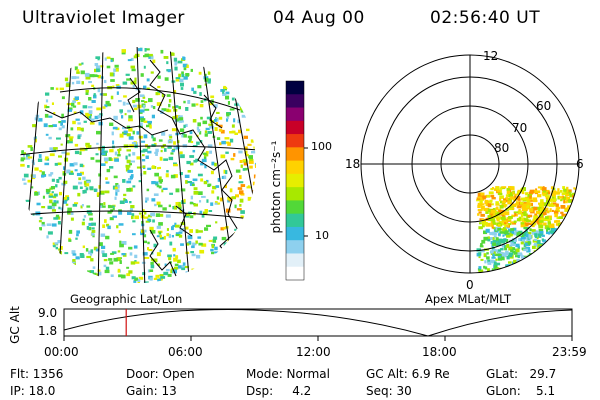 The height and width of the screenshot is (400, 600). What do you see at coordinates (408, 374) in the screenshot?
I see `status-gc-alt: GC Alt: 6.9 Re` at bounding box center [408, 374].